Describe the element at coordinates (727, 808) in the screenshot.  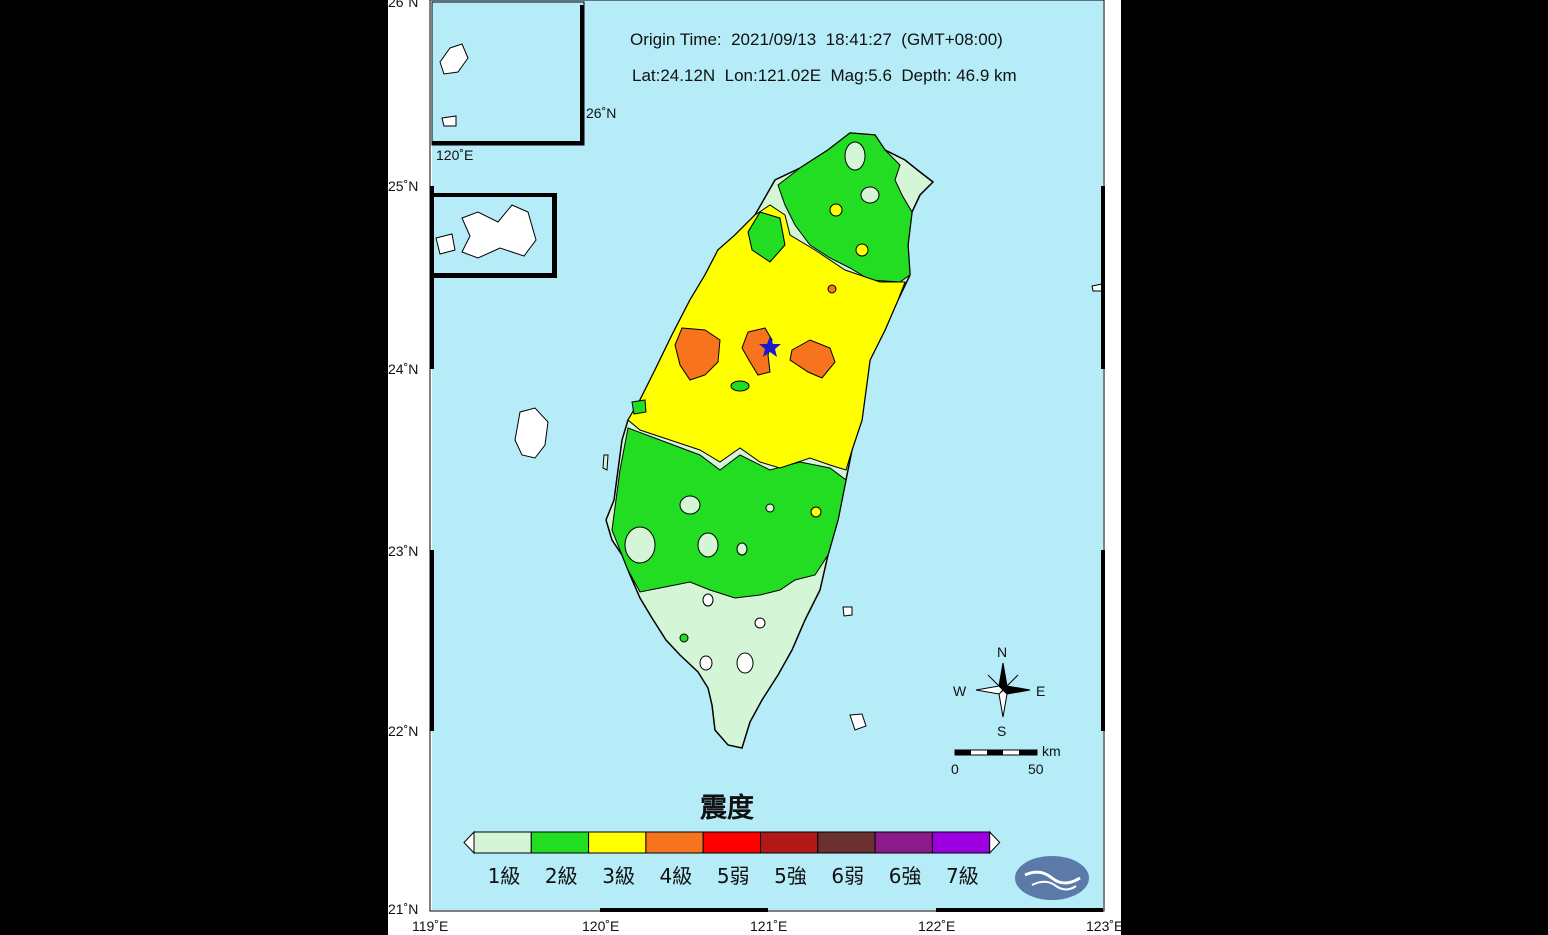
I see `legend-title: 震度` at that location.